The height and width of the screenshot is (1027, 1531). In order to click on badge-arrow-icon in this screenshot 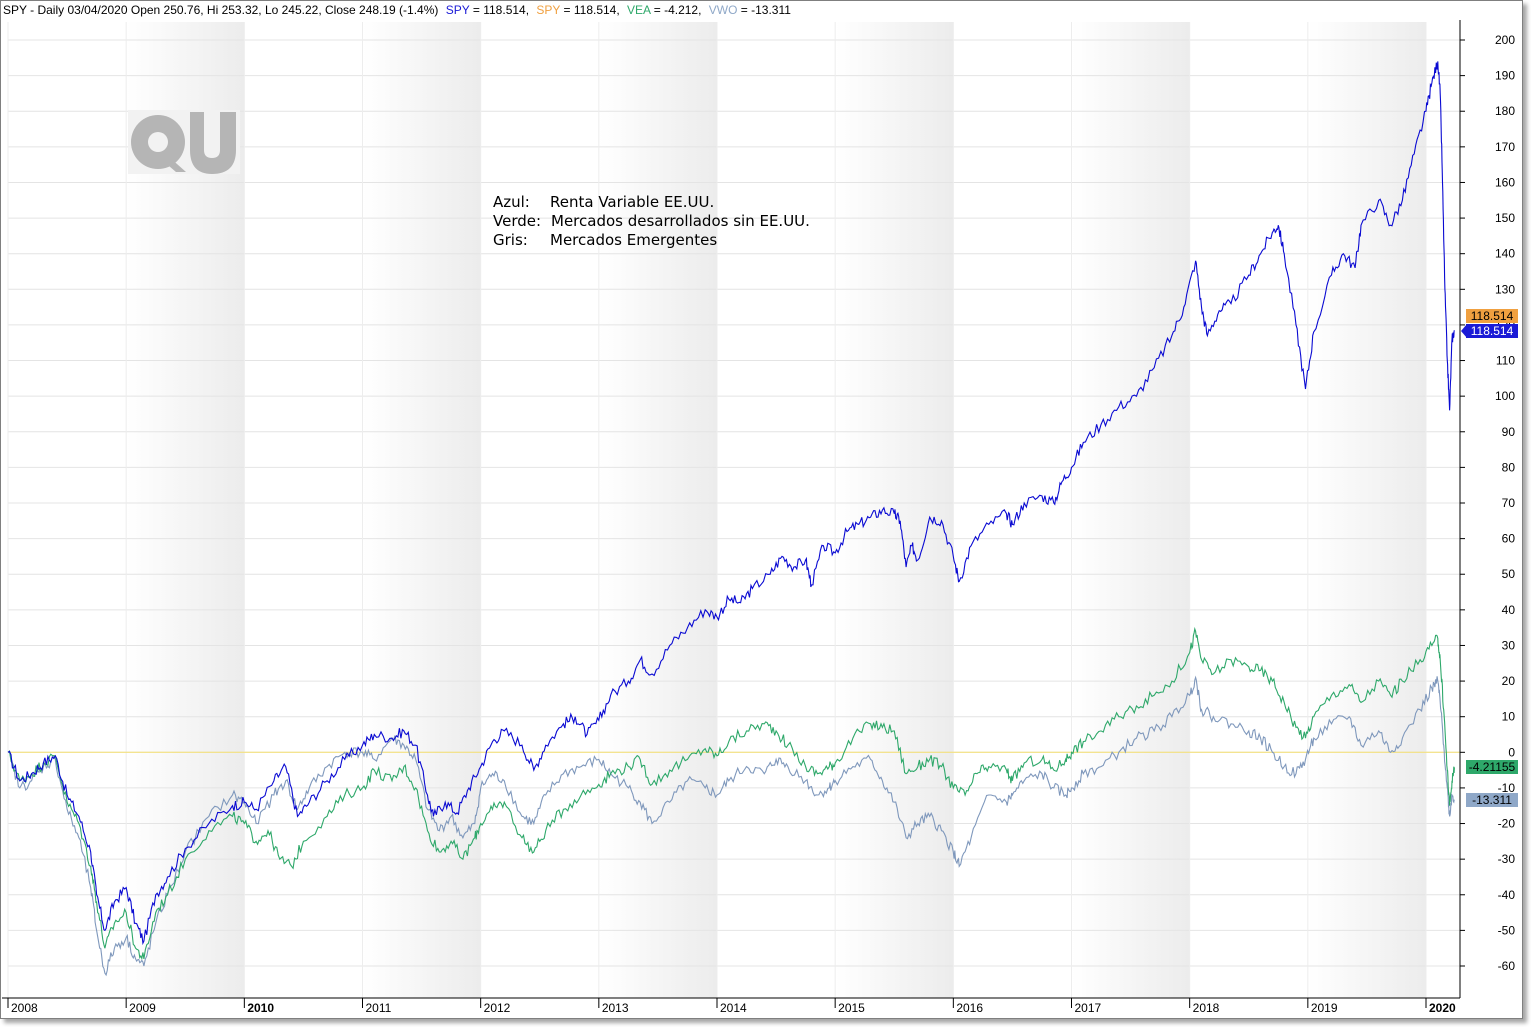, I will do `click(1464, 331)`.